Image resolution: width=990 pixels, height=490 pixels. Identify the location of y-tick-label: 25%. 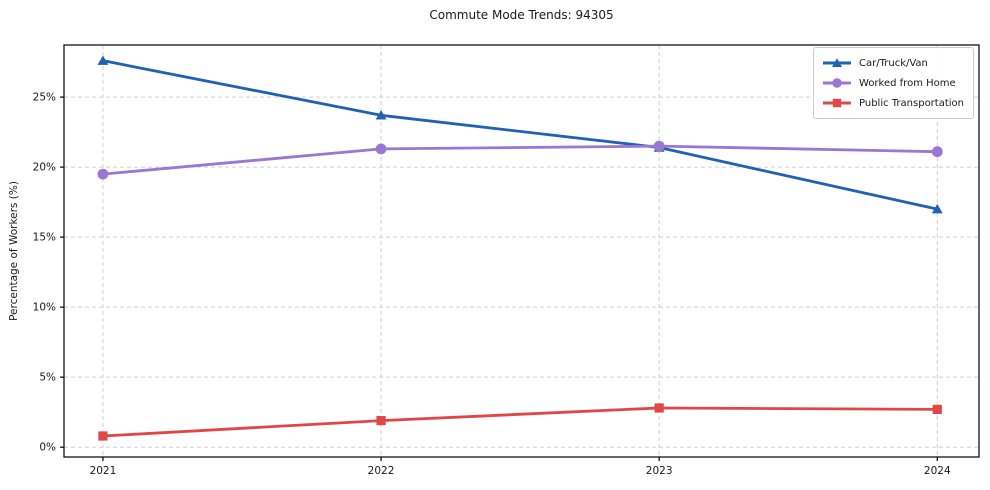
(44, 98).